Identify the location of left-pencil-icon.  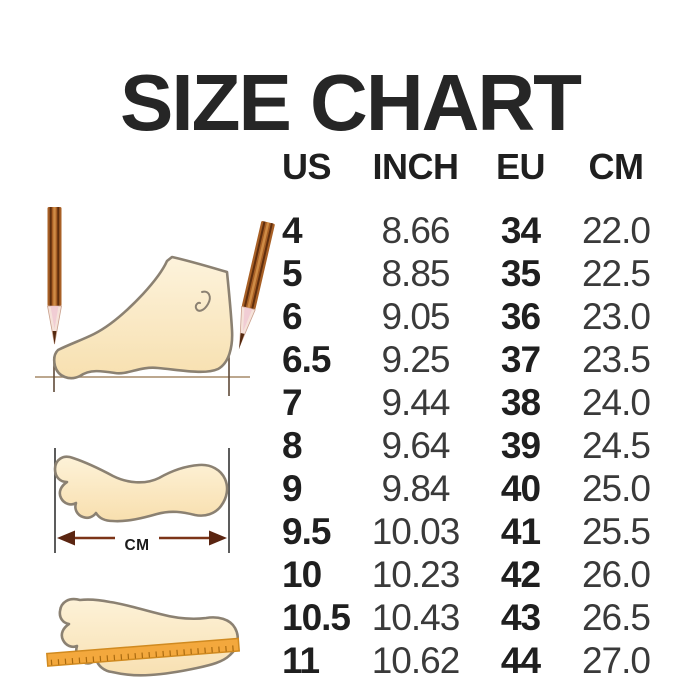
(54, 276).